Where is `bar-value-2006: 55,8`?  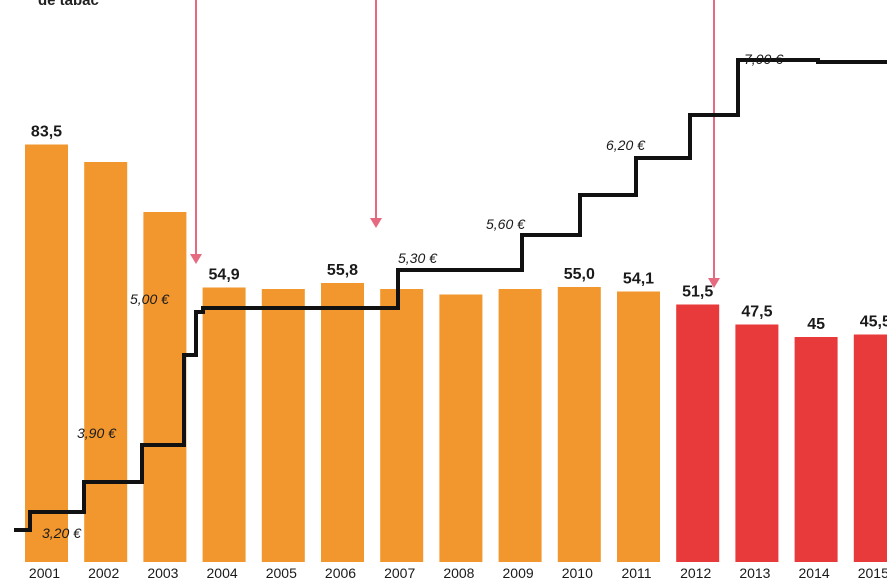 bar-value-2006: 55,8 is located at coordinates (342, 270).